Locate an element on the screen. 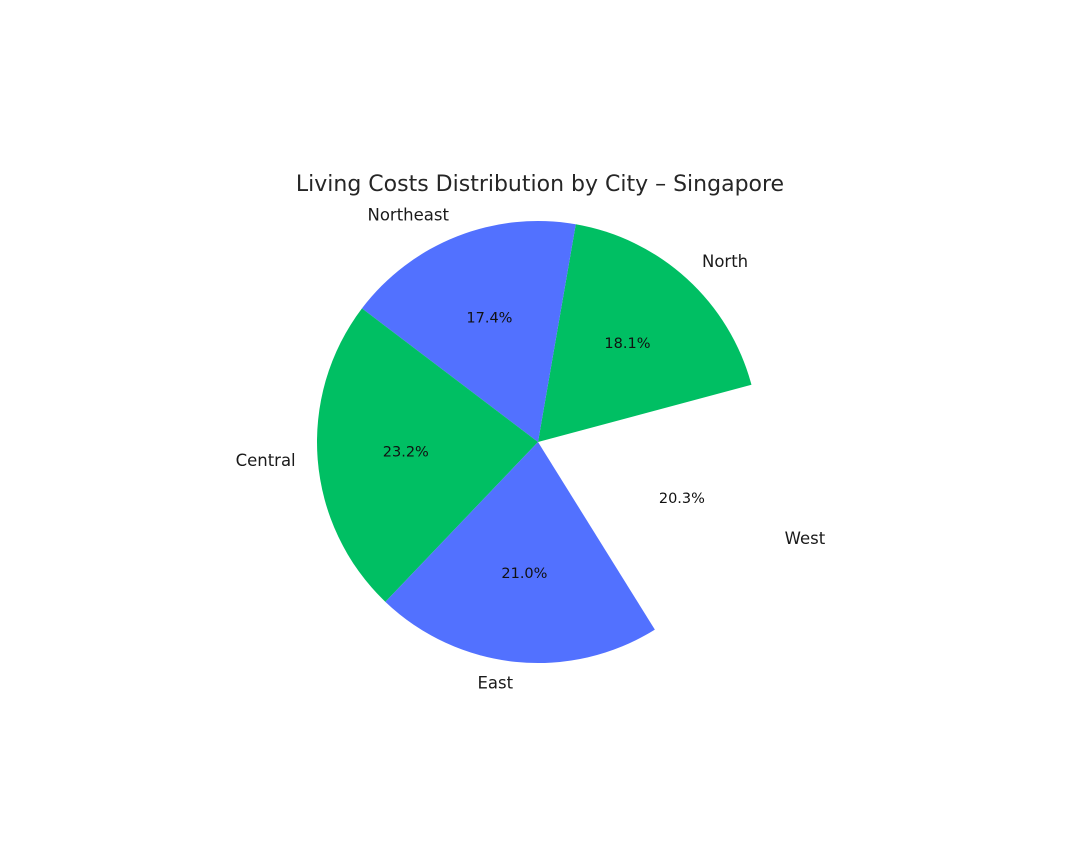 The image size is (1080, 865). slice-percent-west: 20.3% is located at coordinates (682, 499).